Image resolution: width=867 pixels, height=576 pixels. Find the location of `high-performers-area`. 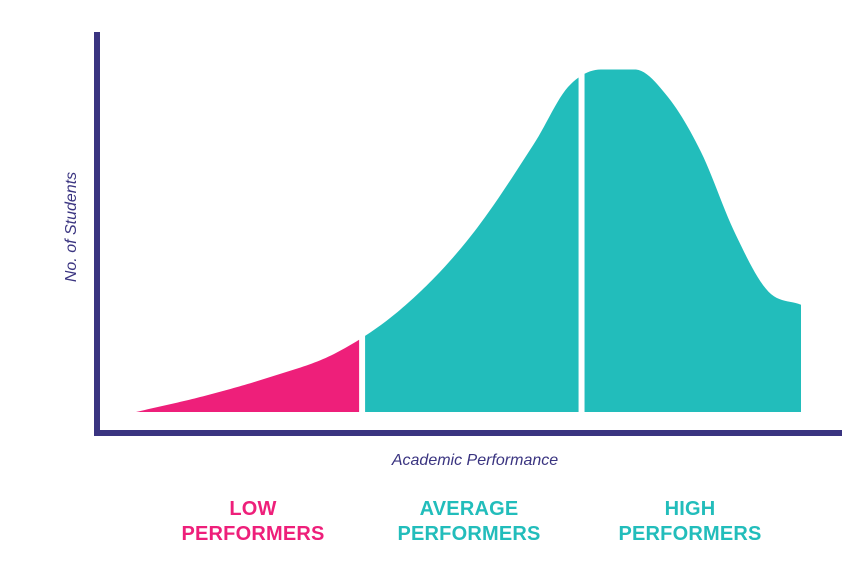

high-performers-area is located at coordinates (692, 241).